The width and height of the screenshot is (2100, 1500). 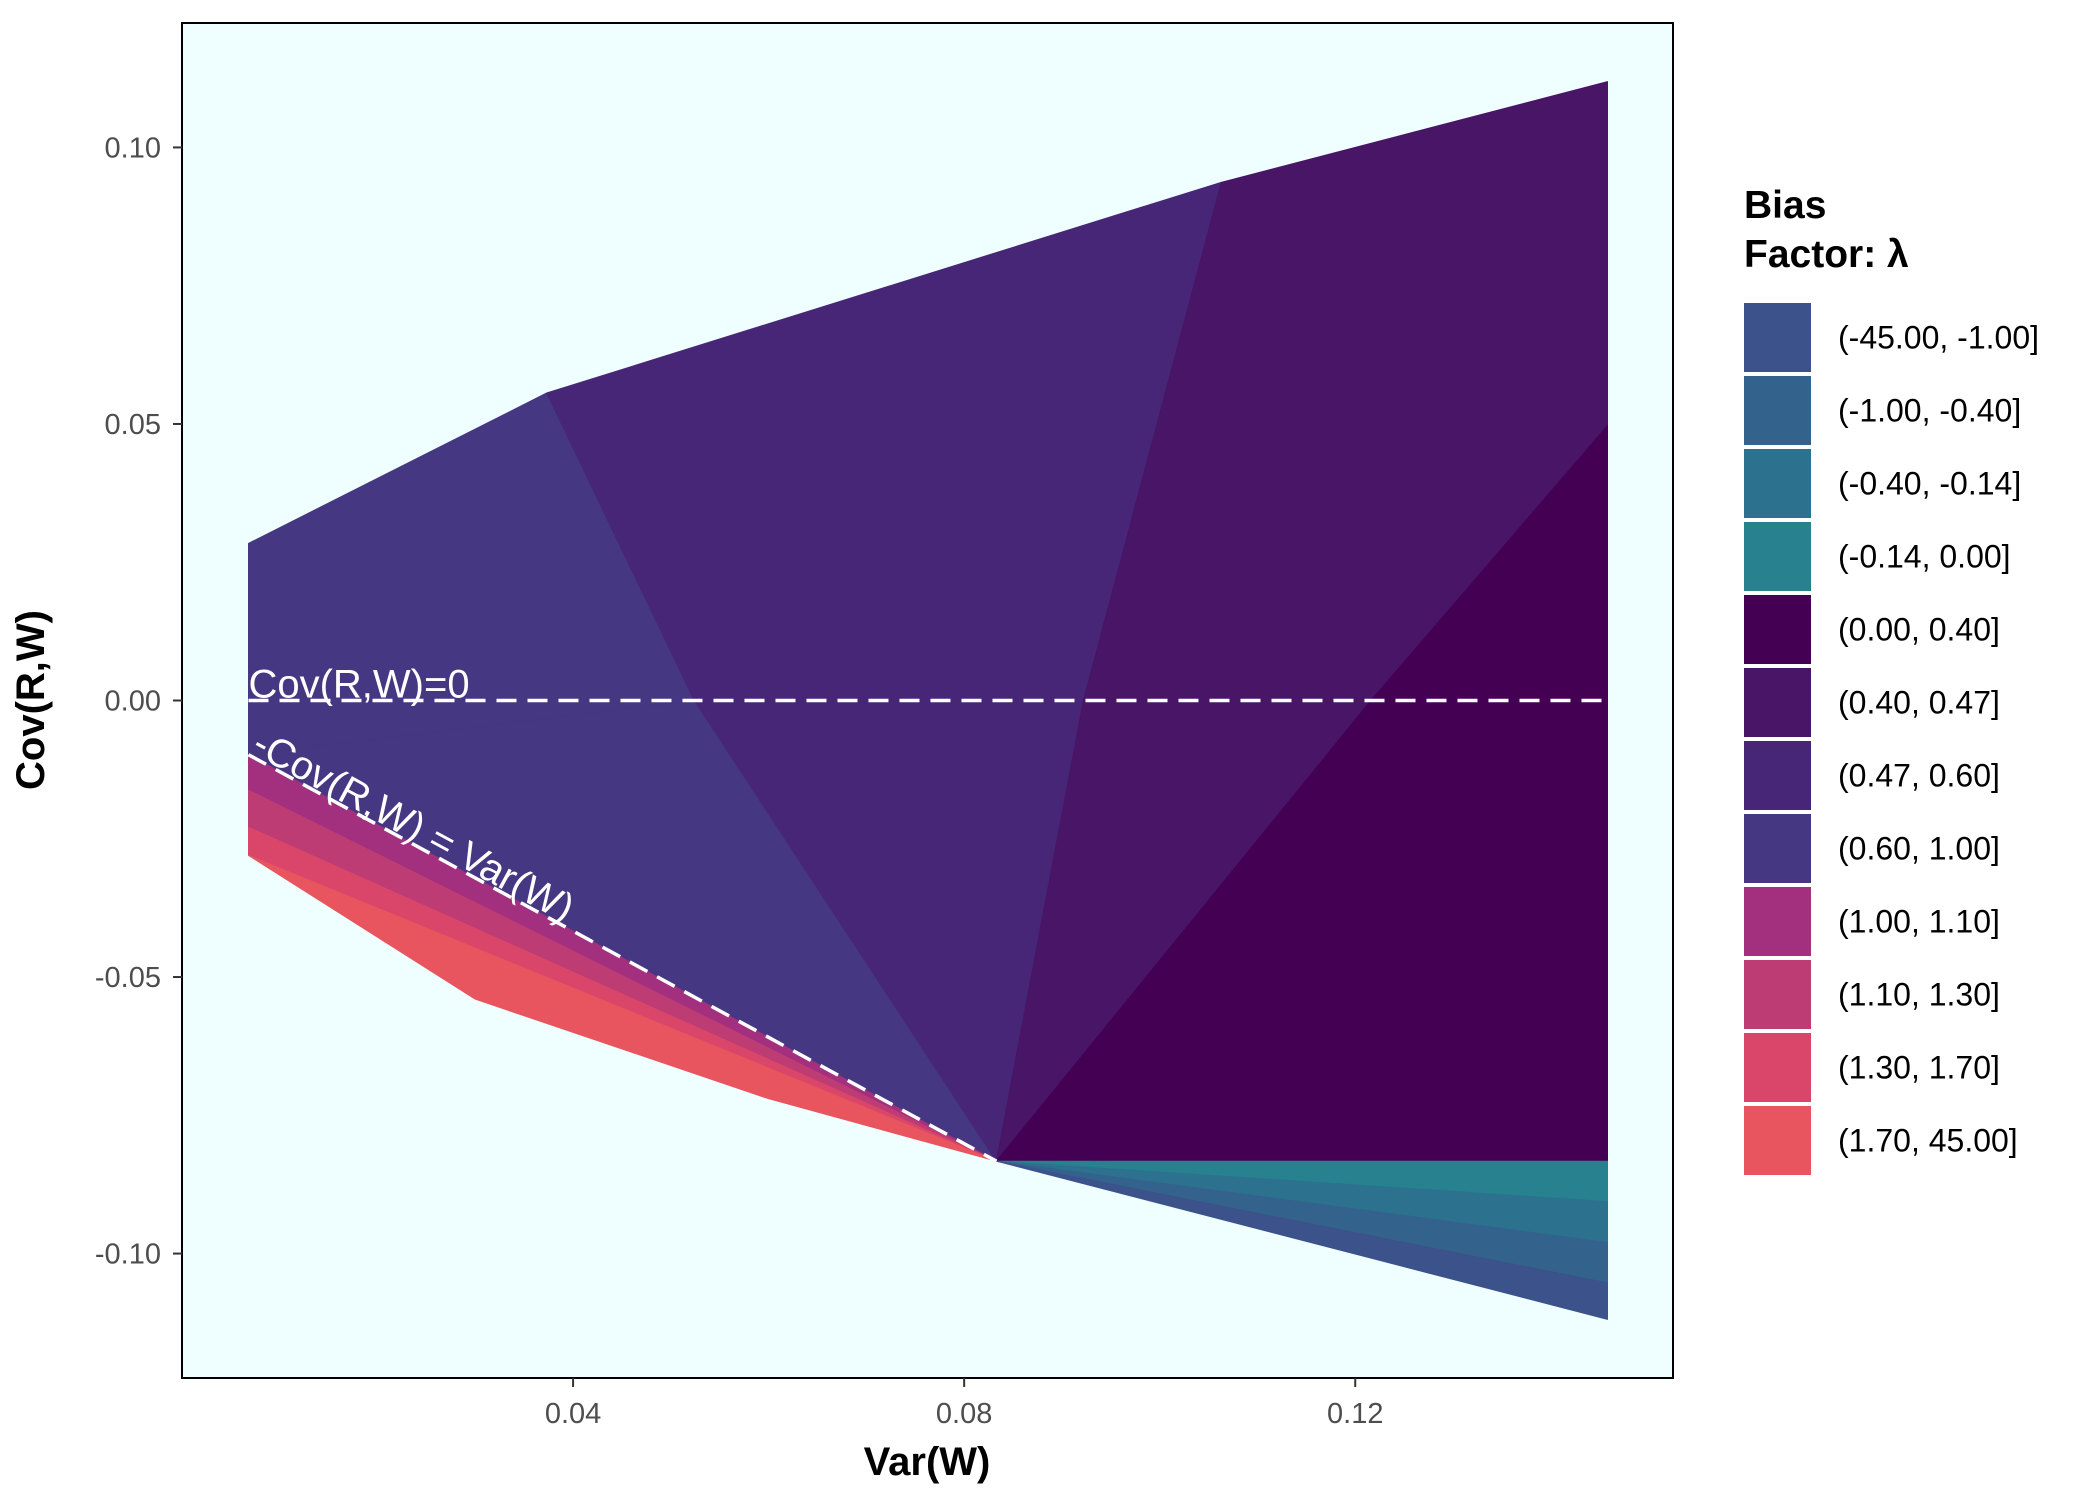 What do you see at coordinates (927, 1462) in the screenshot?
I see `x-axis-title: Var(W)` at bounding box center [927, 1462].